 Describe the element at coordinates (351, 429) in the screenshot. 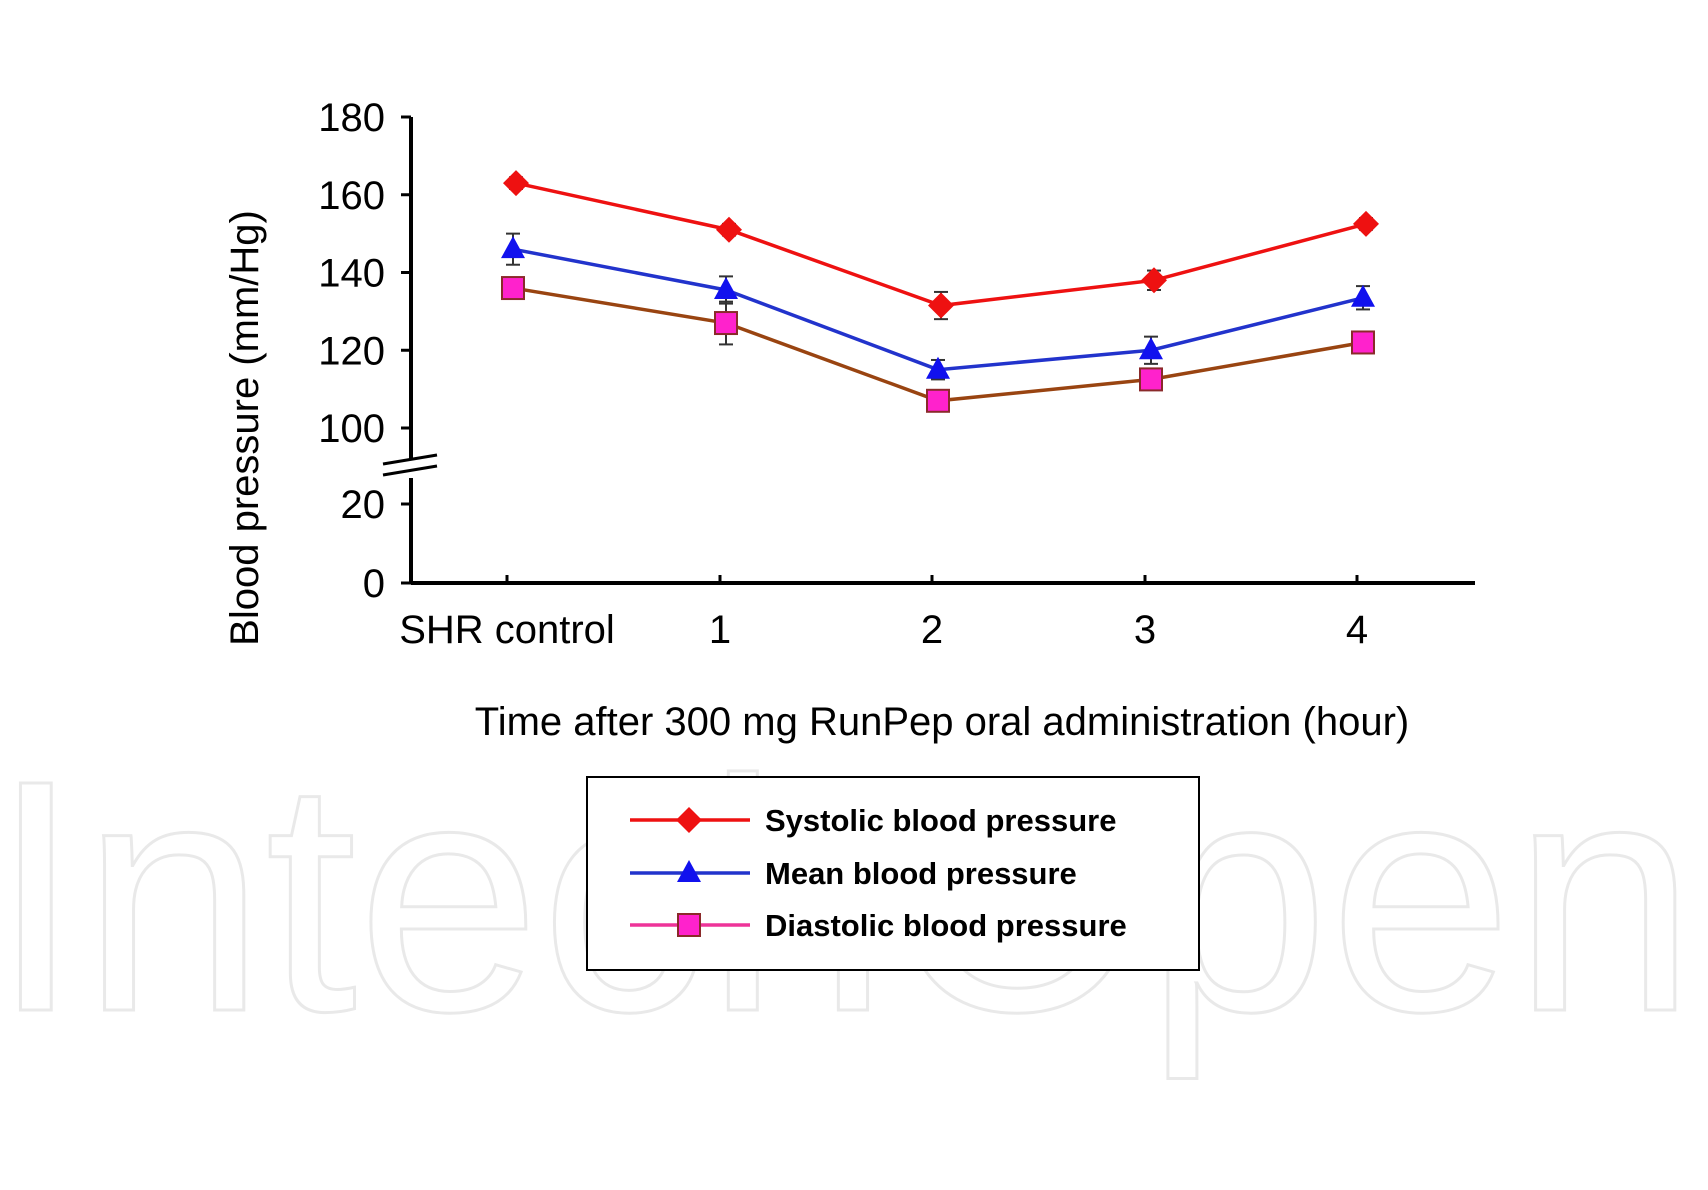

I see `y-tick-label: 100` at that location.